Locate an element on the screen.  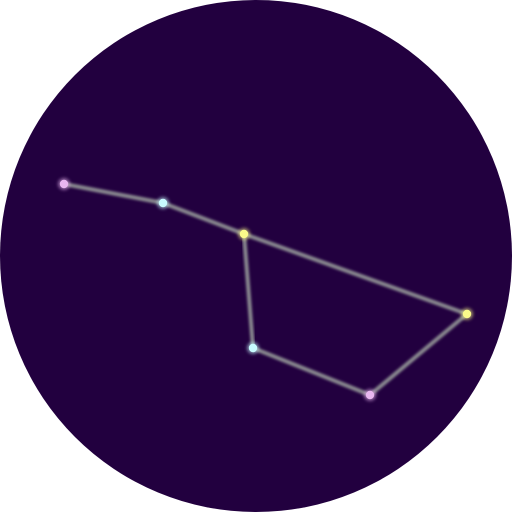
star-5-core is located at coordinates (370, 395).